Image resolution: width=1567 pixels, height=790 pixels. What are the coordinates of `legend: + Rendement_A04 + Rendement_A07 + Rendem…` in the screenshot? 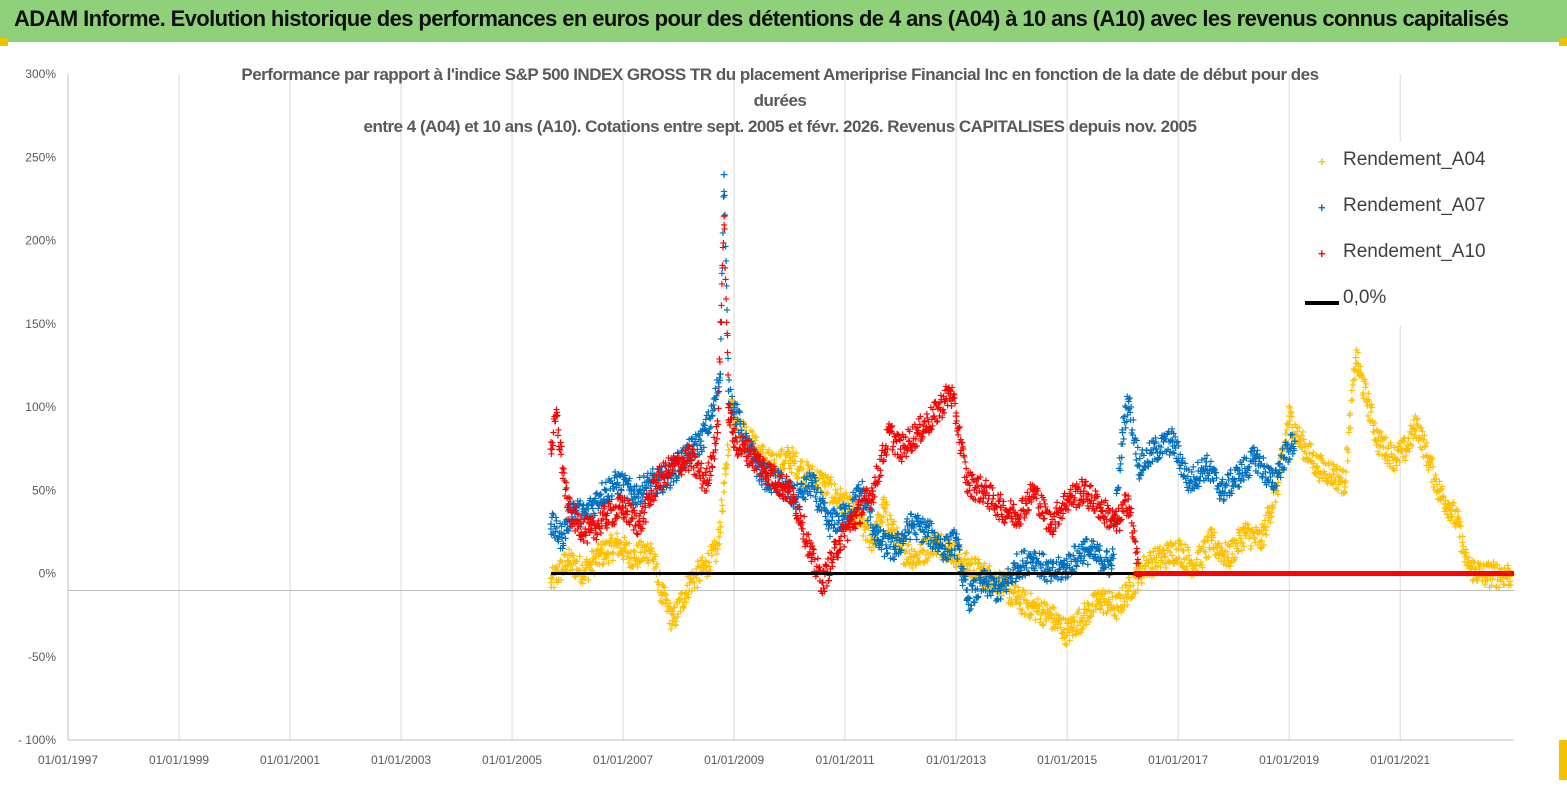 It's located at (1410, 234).